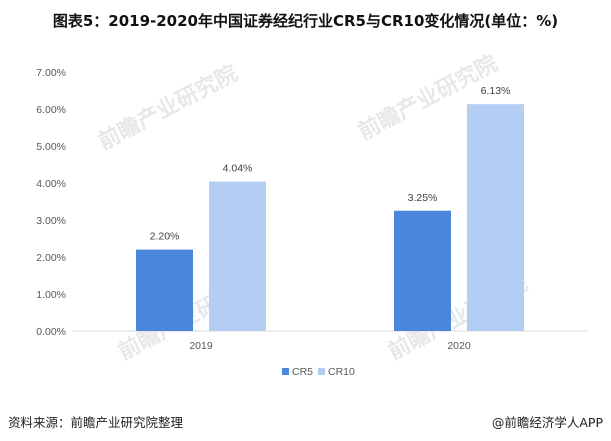 This screenshot has height=441, width=611. Describe the element at coordinates (238, 169) in the screenshot. I see `data-label: 4.04%` at that location.